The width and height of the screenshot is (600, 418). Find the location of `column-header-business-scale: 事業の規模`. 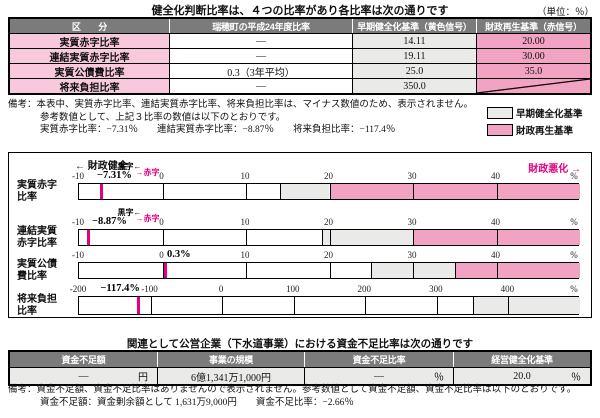

column-header-business-scale: 事業の規模 is located at coordinates (230, 359).